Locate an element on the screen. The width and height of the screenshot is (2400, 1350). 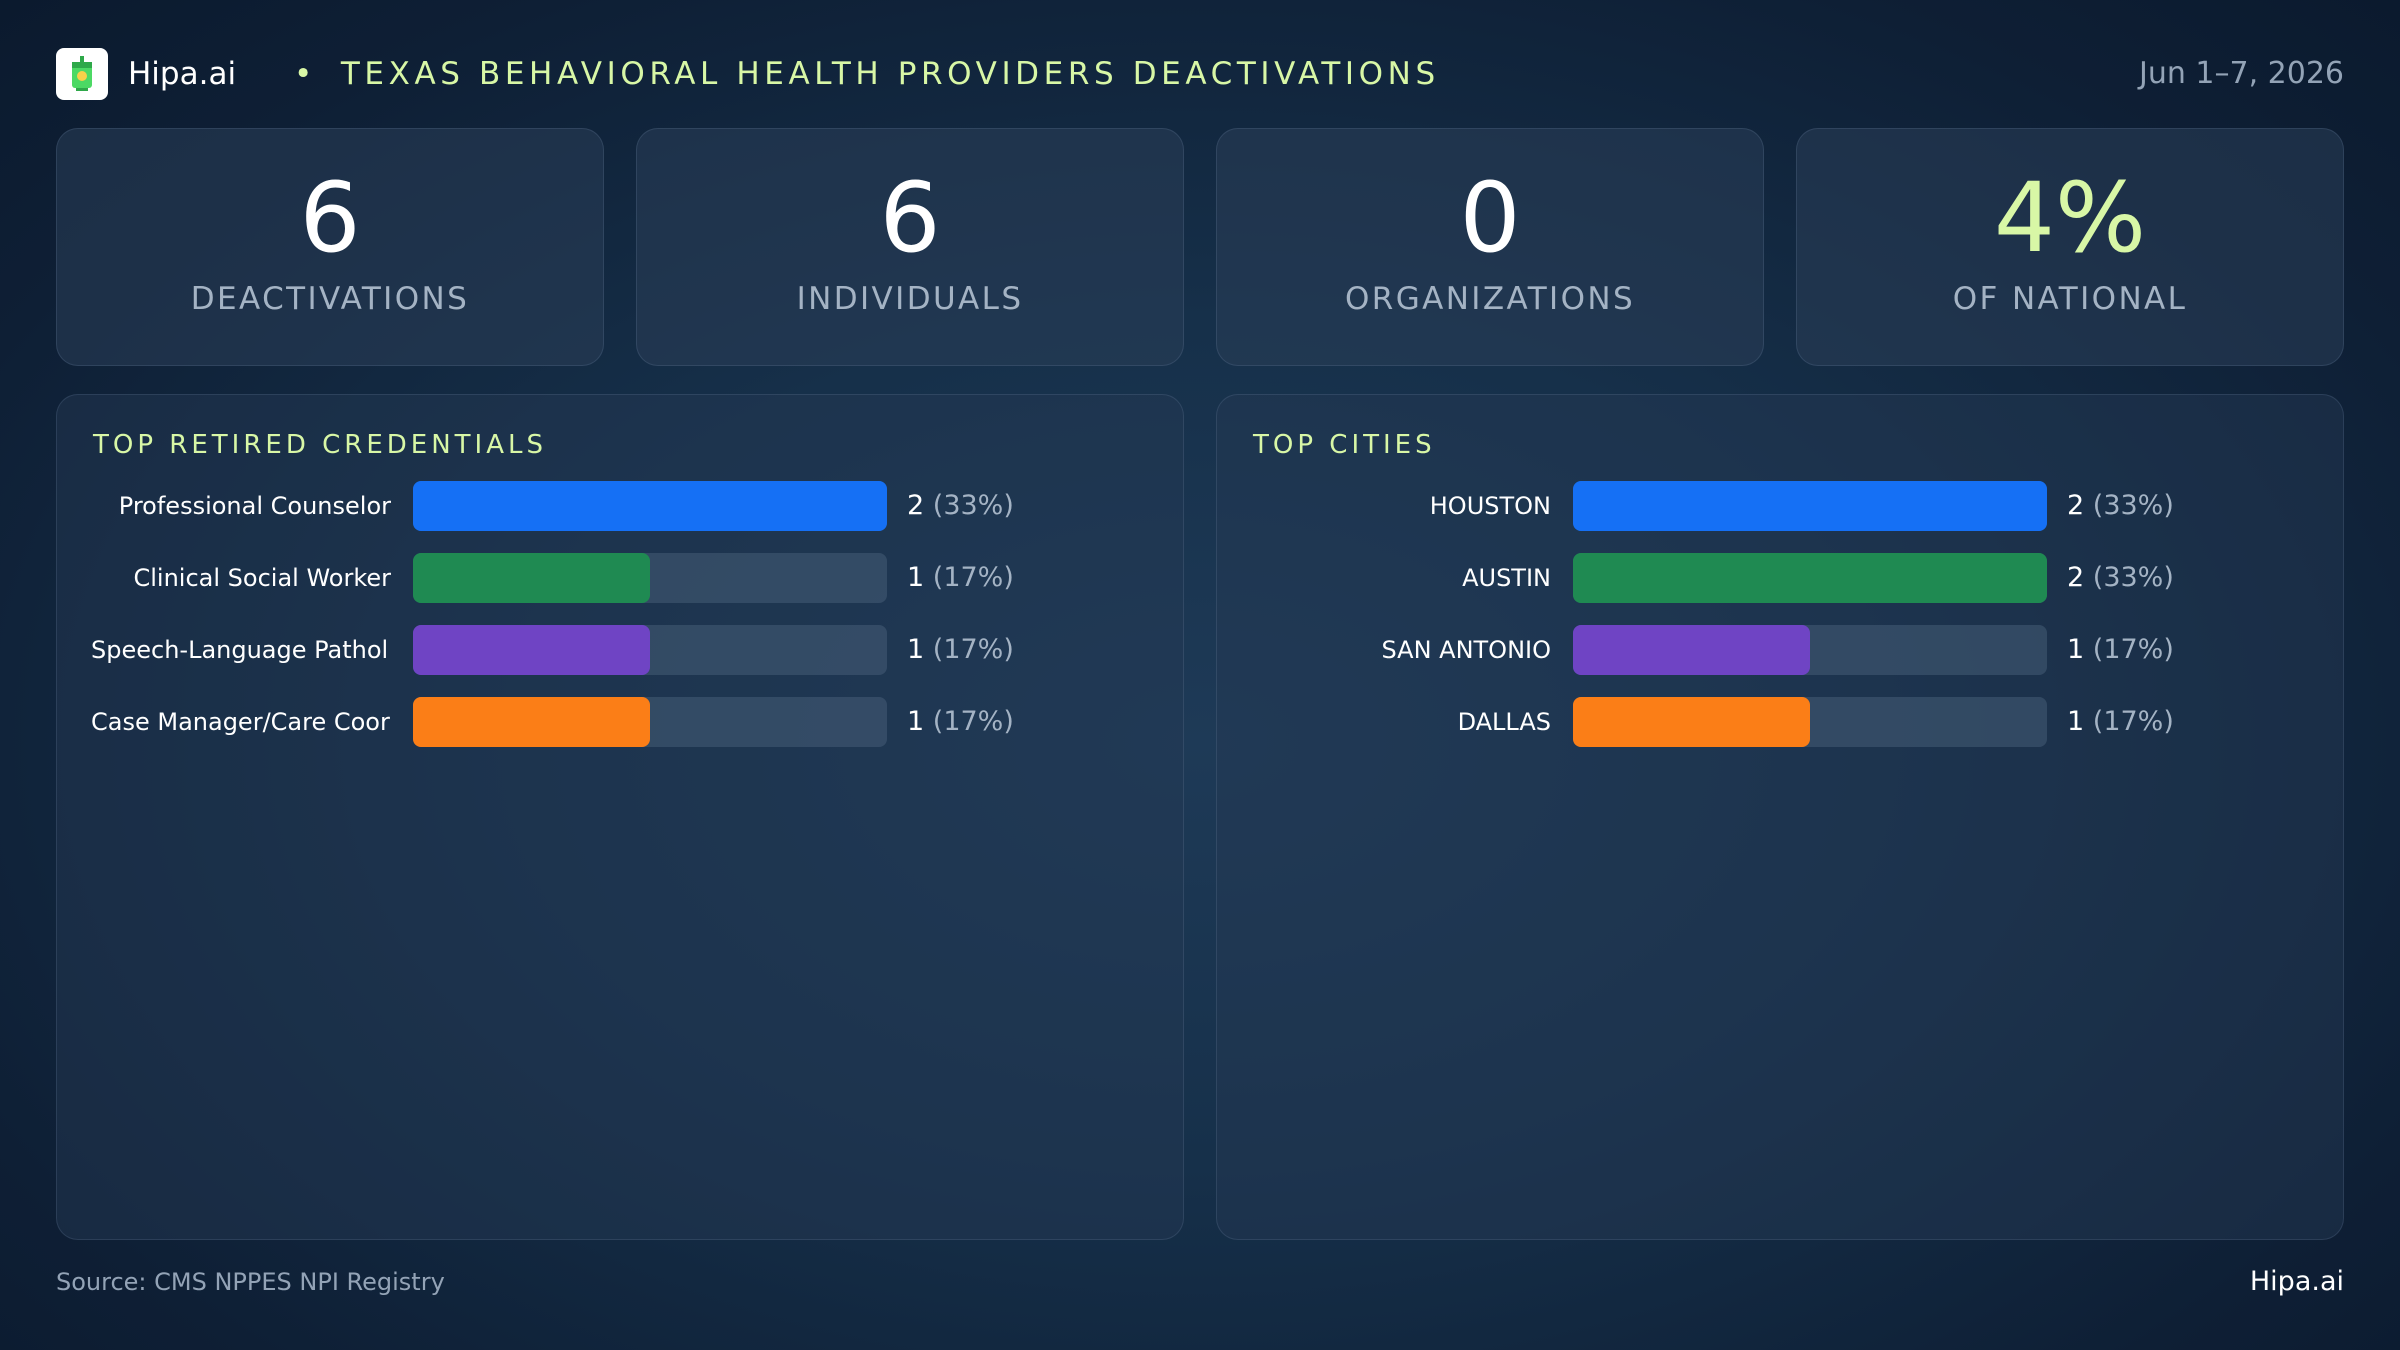
chart-title: TOP CITIES is located at coordinates (1344, 445).